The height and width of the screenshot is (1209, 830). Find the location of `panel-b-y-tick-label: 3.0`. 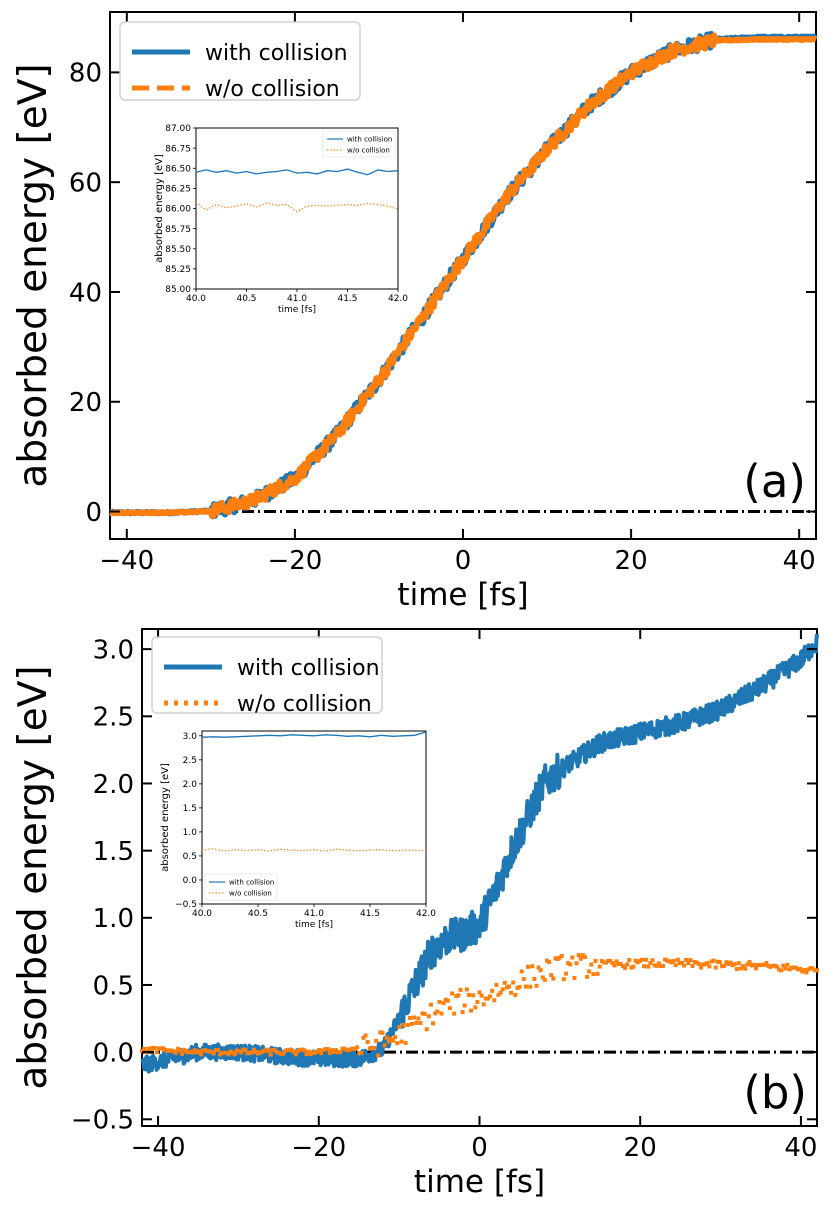

panel-b-y-tick-label: 3.0 is located at coordinates (113, 651).